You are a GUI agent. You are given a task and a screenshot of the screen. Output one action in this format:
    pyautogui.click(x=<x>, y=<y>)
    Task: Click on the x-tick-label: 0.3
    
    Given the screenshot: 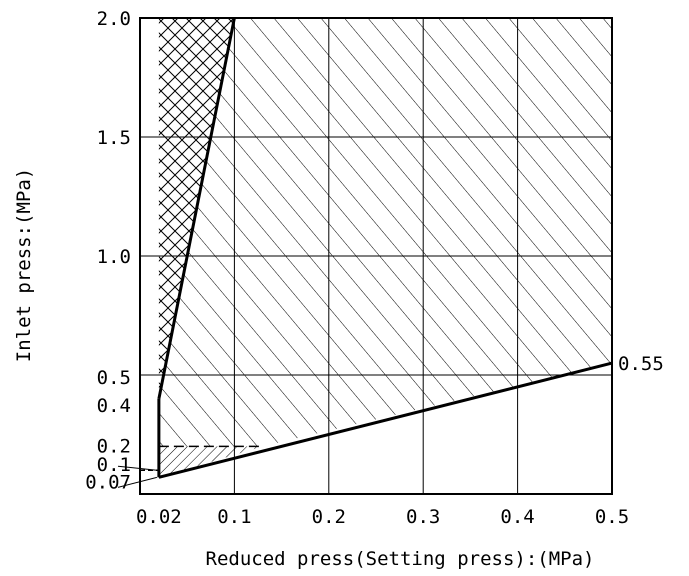 What is the action you would take?
    pyautogui.click(x=423, y=517)
    